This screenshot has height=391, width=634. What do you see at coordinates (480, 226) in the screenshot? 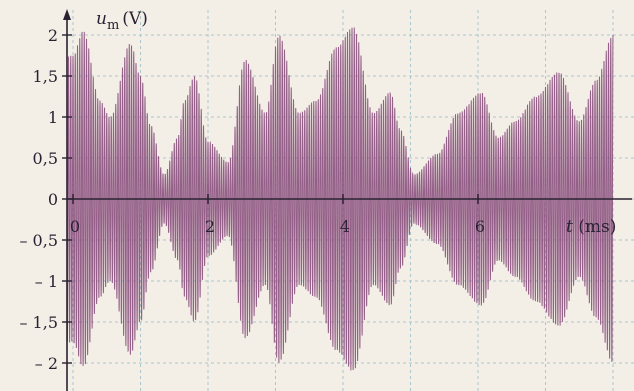
I see `x-tick-label: 6` at bounding box center [480, 226].